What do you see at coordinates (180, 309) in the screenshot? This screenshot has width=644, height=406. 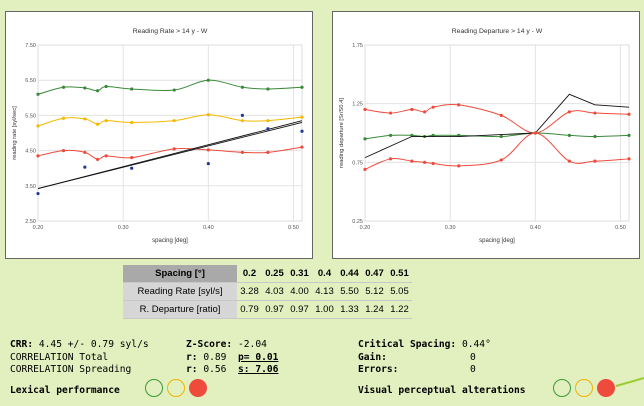 I see `row-label: R. Departure [ratio]` at bounding box center [180, 309].